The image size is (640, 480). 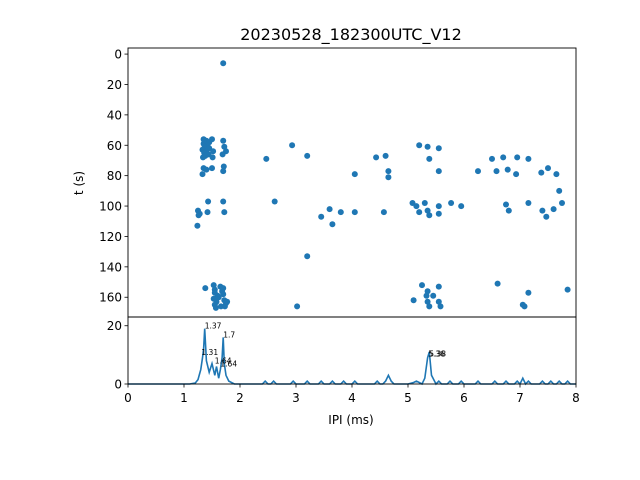 I want to click on x-tick-label: 3, so click(x=296, y=398).